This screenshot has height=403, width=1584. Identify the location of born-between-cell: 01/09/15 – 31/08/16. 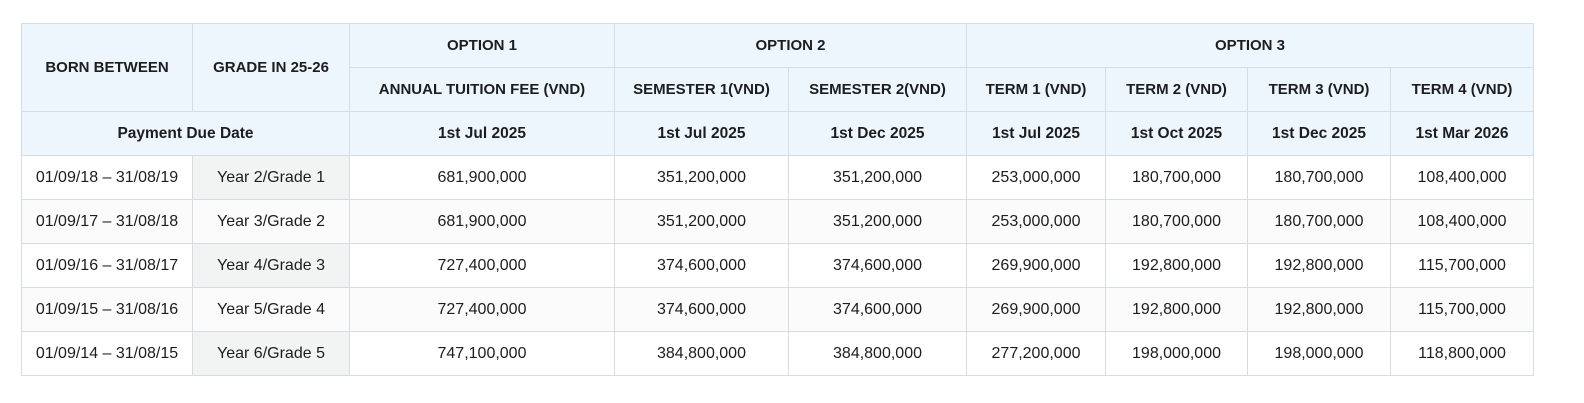
(107, 309).